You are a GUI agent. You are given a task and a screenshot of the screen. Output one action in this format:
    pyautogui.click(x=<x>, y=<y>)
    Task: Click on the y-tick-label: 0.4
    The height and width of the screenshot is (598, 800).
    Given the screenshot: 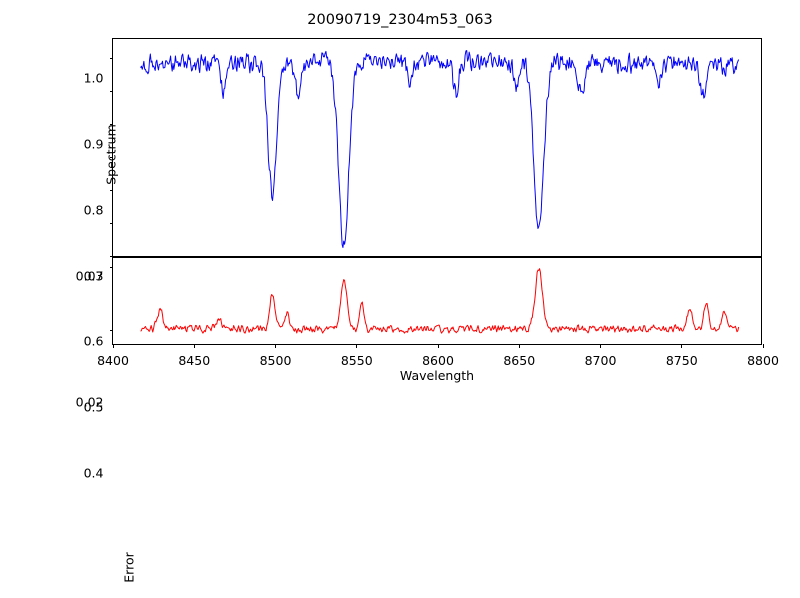 What is the action you would take?
    pyautogui.click(x=93, y=473)
    